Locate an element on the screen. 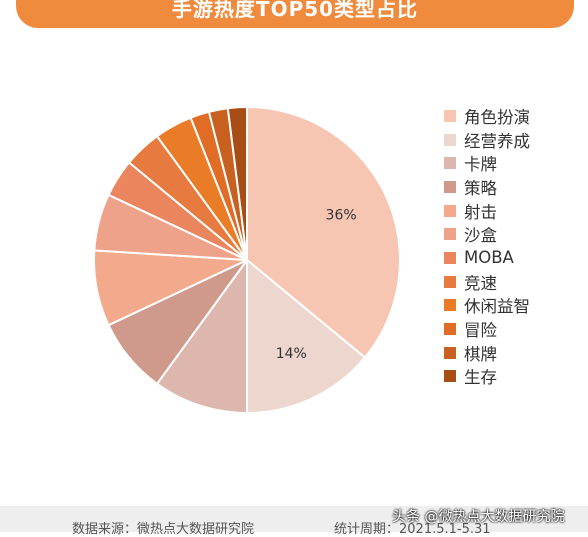 The width and height of the screenshot is (588, 537). footer-bar: 数据来源：微热点大数据研究院 统计周期：2021.5.1-5.31 is located at coordinates (294, 521).